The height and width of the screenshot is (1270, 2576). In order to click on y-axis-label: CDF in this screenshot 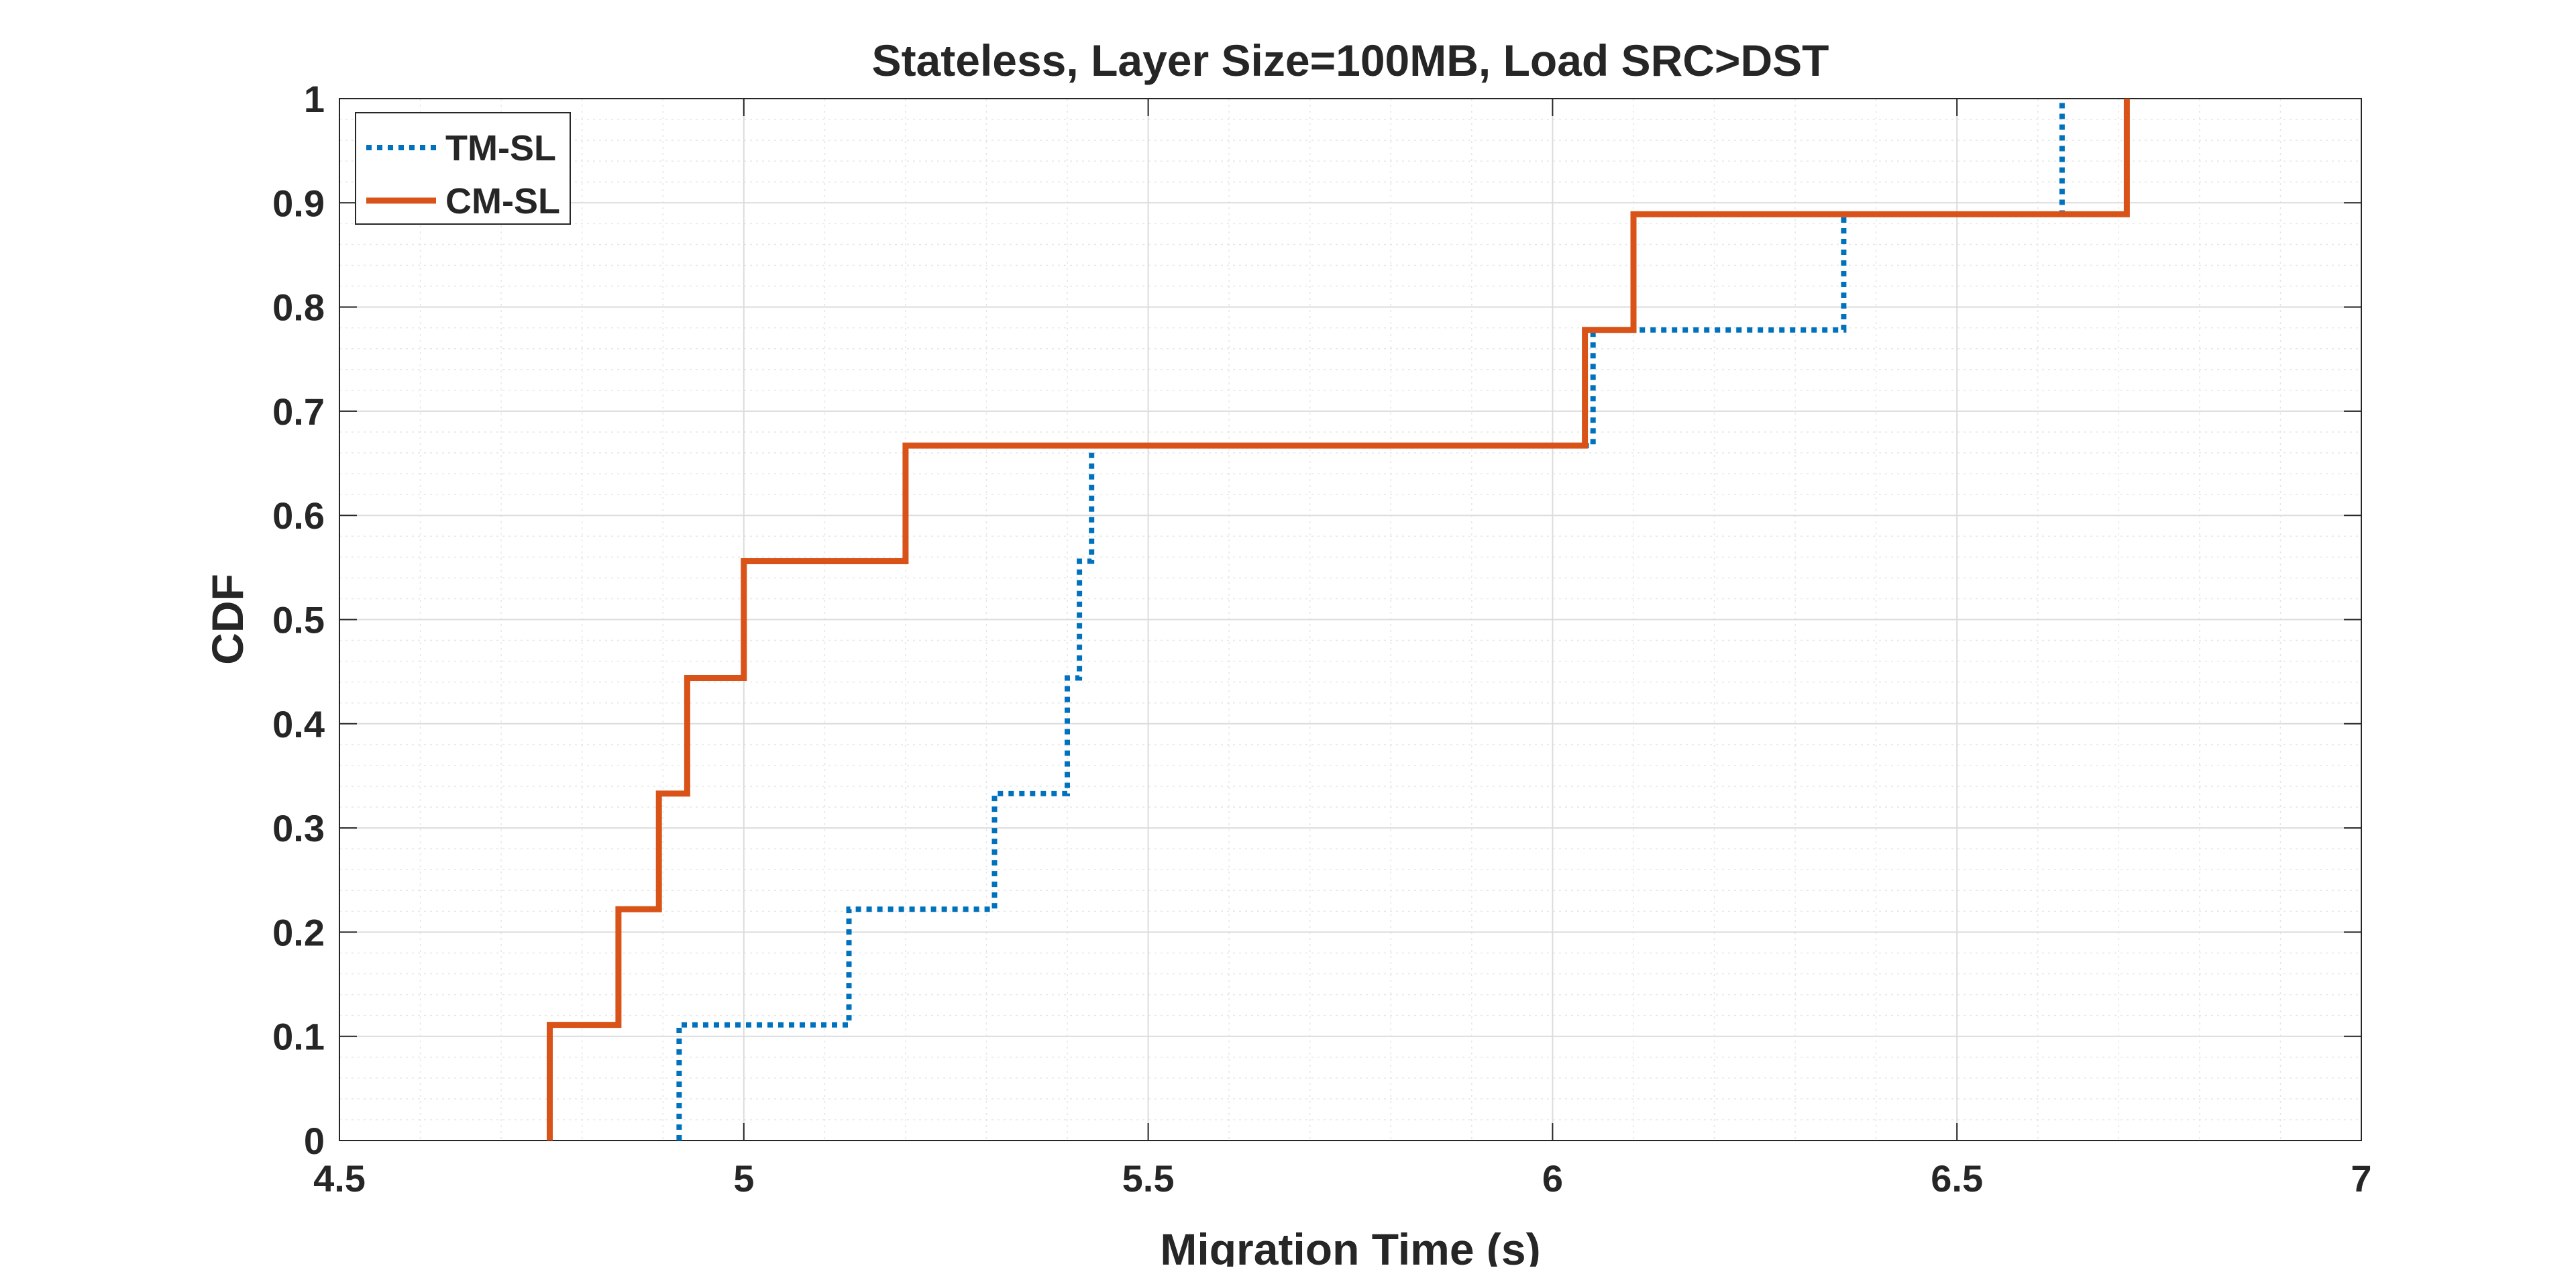, I will do `click(227, 619)`.